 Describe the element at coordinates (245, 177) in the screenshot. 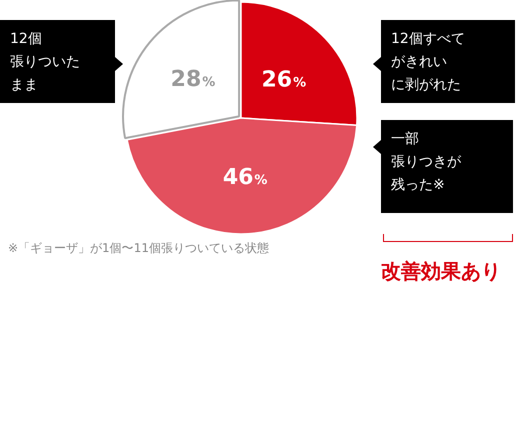

I see `data-label: 46%` at that location.